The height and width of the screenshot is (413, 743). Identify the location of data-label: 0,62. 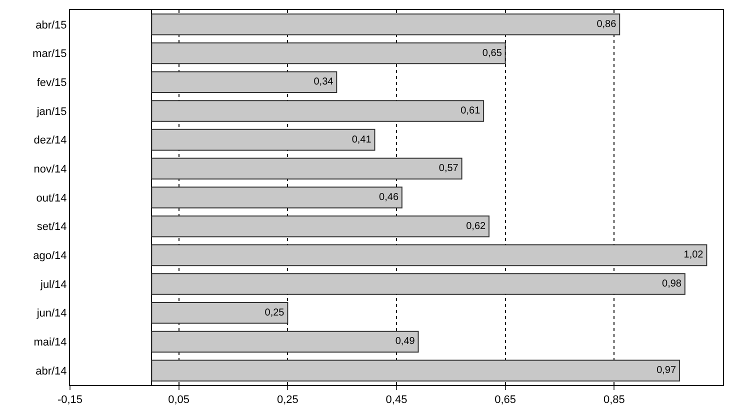
(476, 226).